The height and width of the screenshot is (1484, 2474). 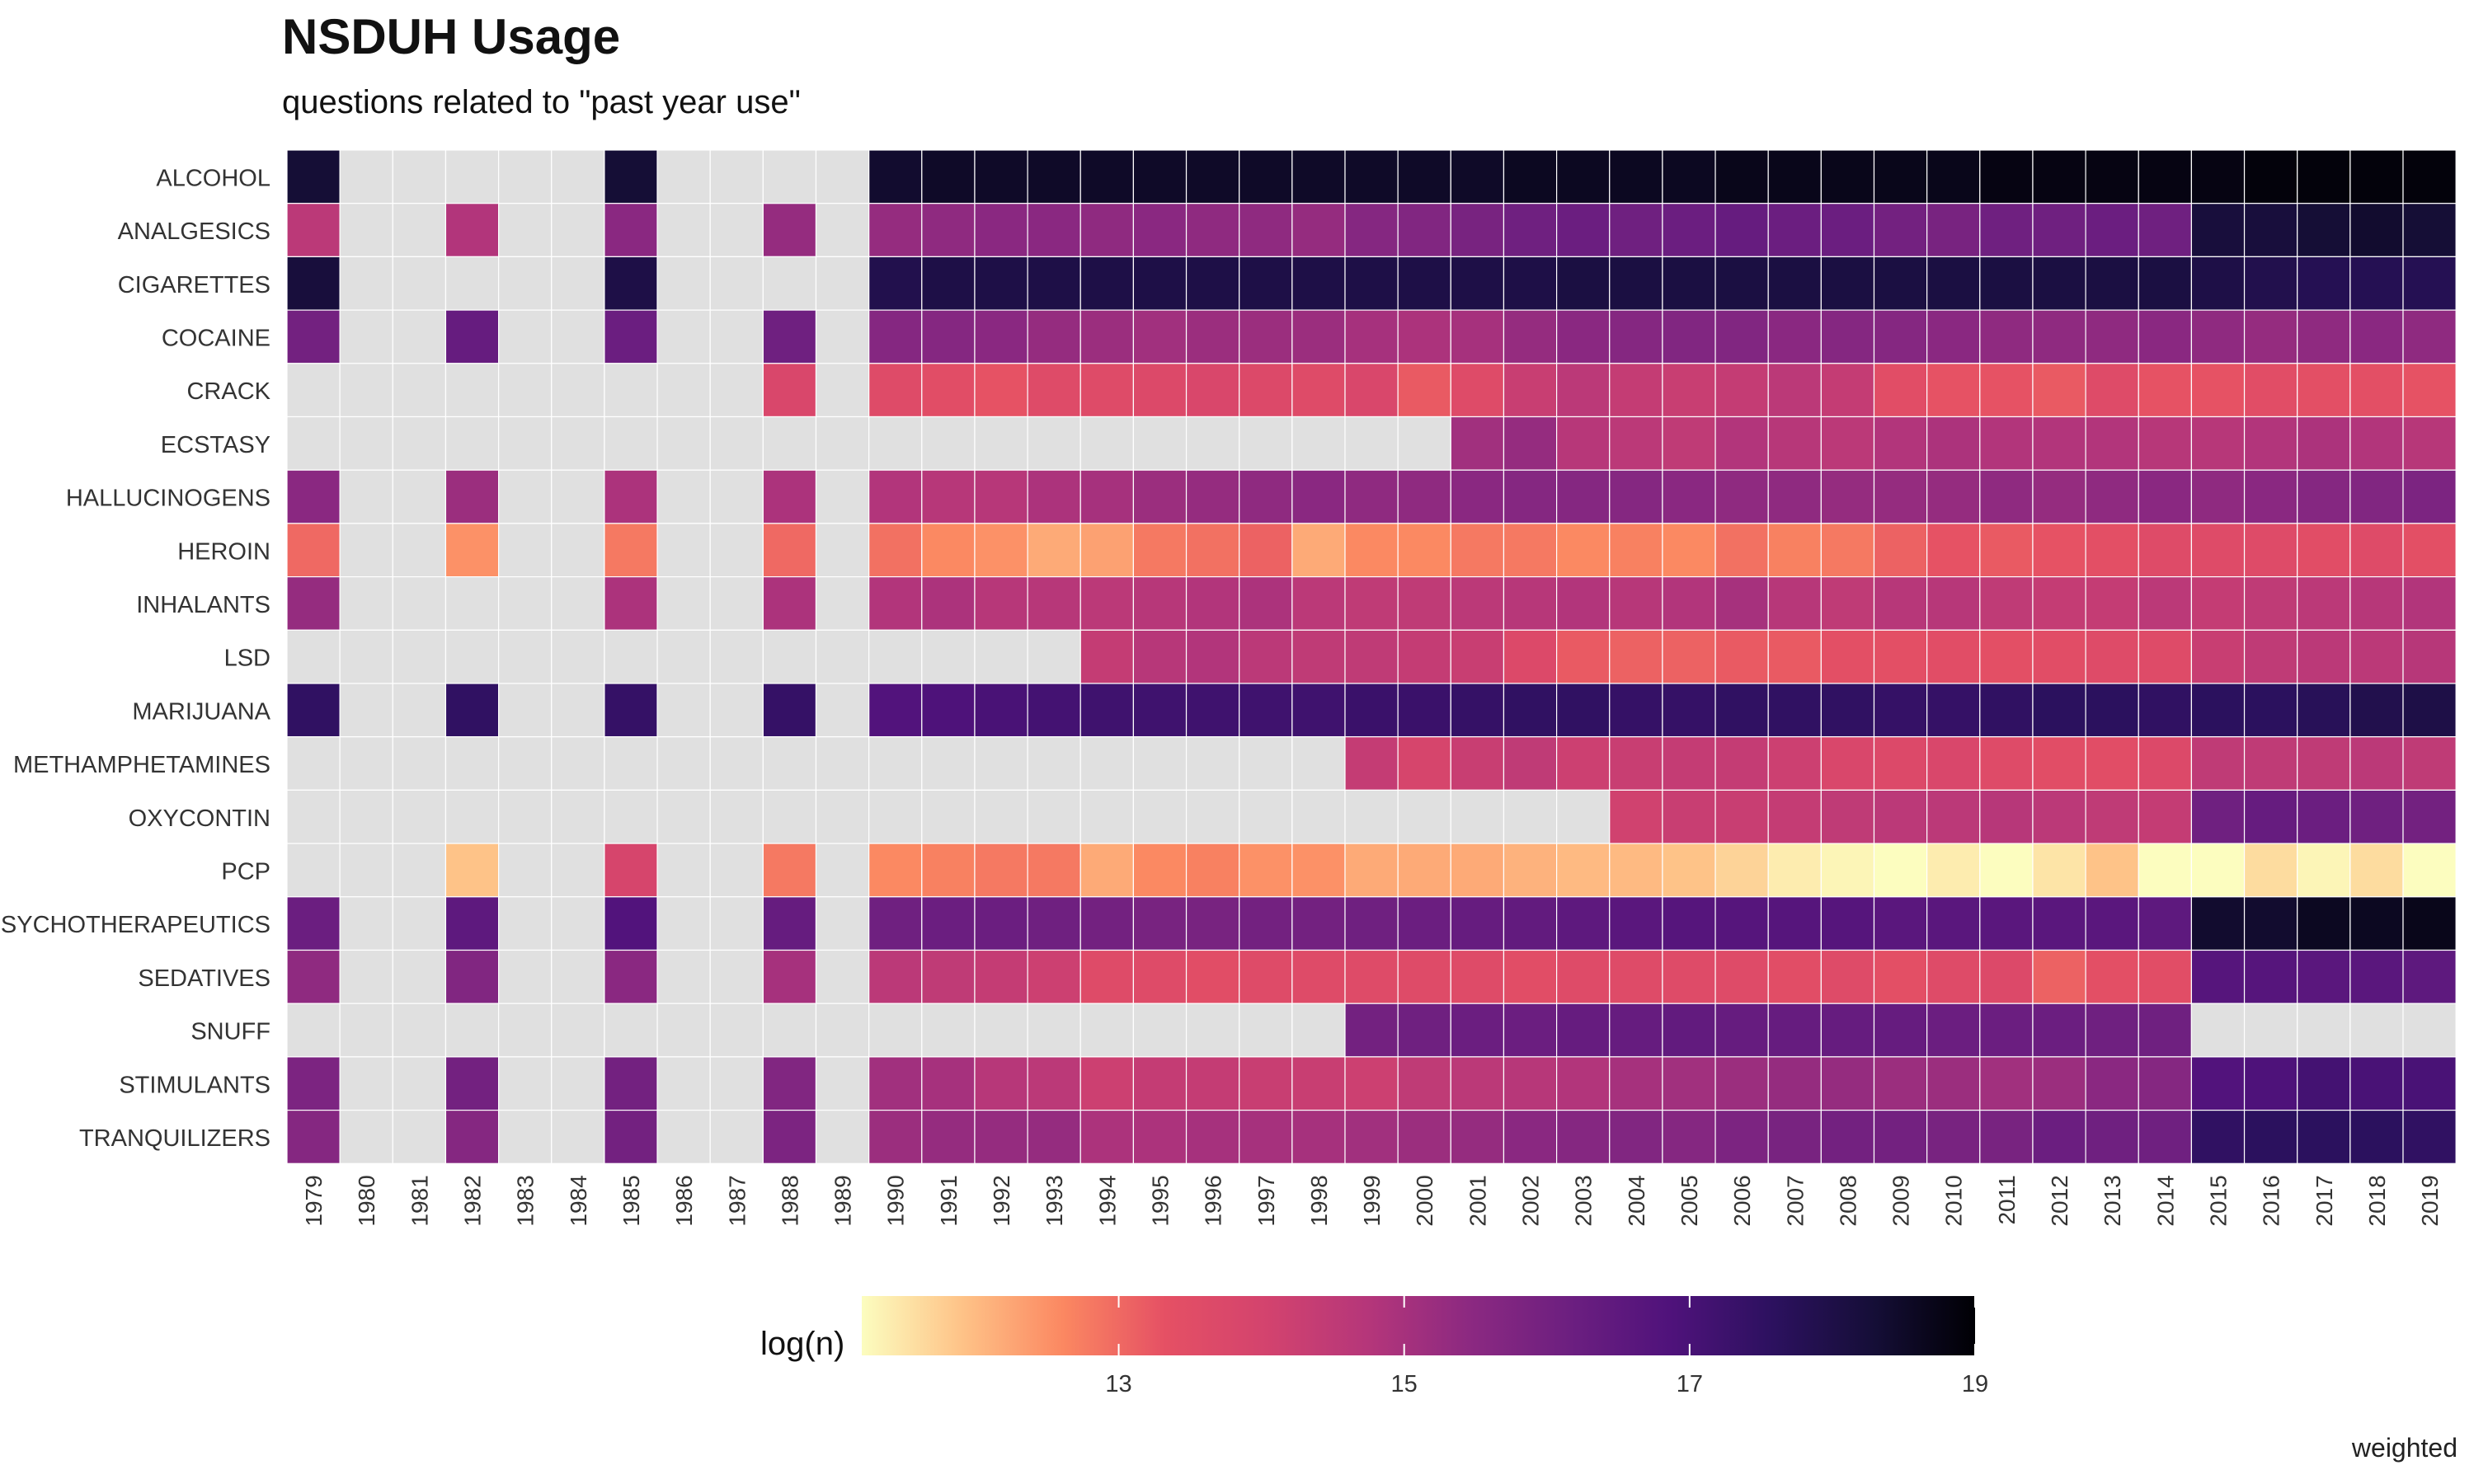 What do you see at coordinates (1213, 1200) in the screenshot?
I see `x-tick-label: 1996` at bounding box center [1213, 1200].